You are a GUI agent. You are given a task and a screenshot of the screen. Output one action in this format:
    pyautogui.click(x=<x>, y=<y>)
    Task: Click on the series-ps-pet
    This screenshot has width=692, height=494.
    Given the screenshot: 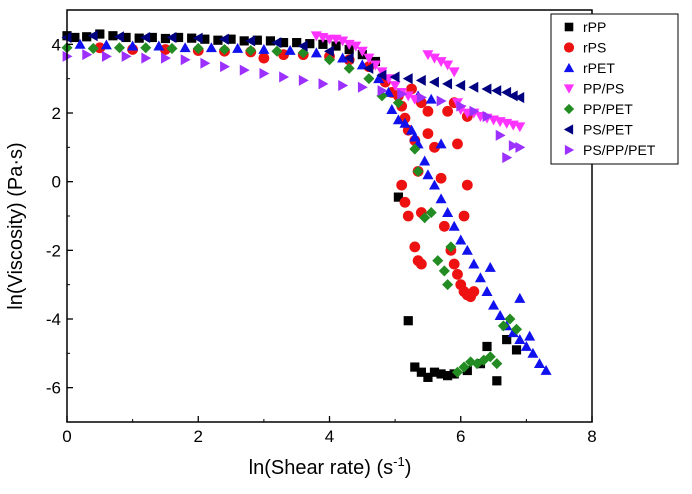 What is the action you would take?
    pyautogui.click(x=293, y=67)
    